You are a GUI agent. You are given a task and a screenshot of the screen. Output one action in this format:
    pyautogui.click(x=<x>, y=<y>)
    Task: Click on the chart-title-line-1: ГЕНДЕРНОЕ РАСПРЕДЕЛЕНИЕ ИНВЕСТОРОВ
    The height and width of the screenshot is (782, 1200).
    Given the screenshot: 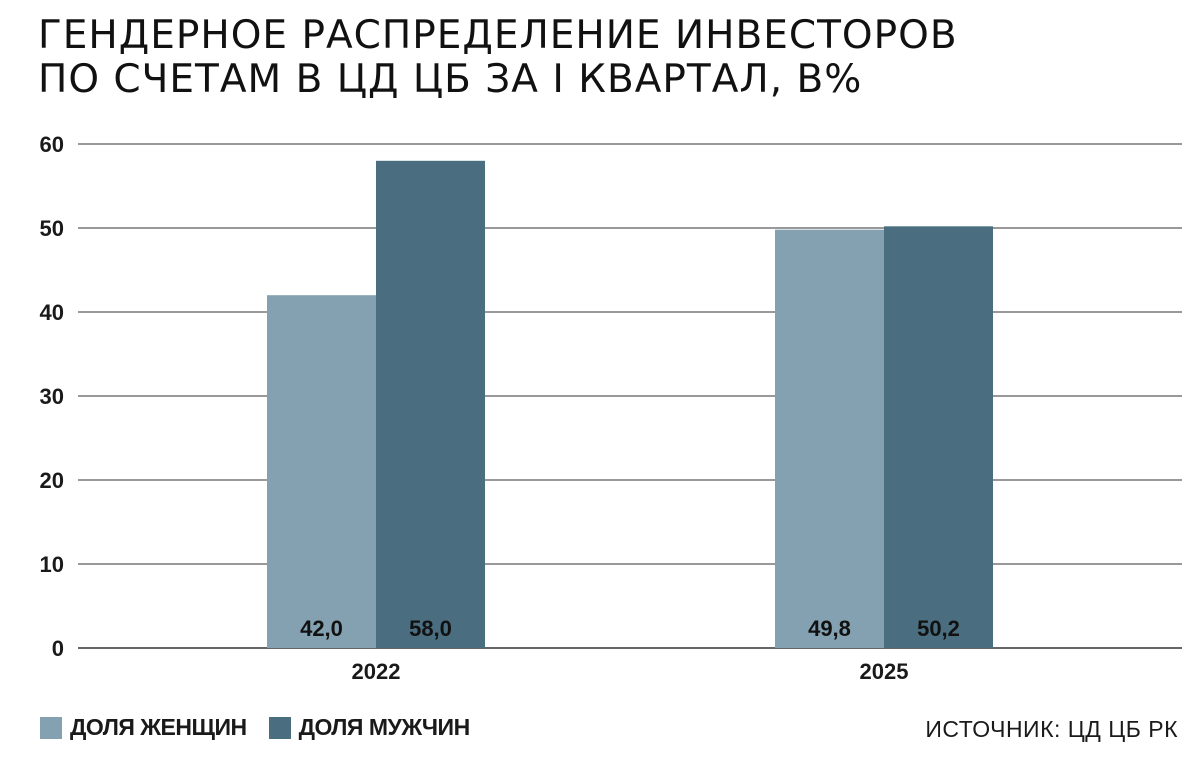 What is the action you would take?
    pyautogui.click(x=498, y=35)
    